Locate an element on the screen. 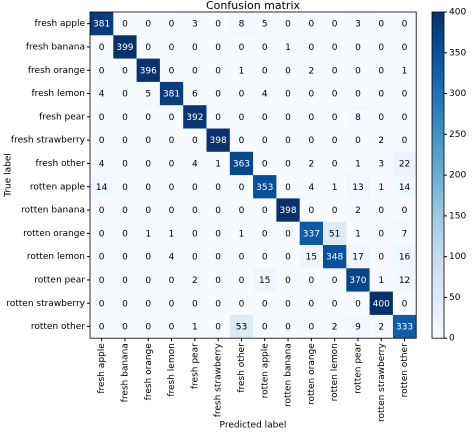 The height and width of the screenshot is (432, 474). colorbar is located at coordinates (438, 175).